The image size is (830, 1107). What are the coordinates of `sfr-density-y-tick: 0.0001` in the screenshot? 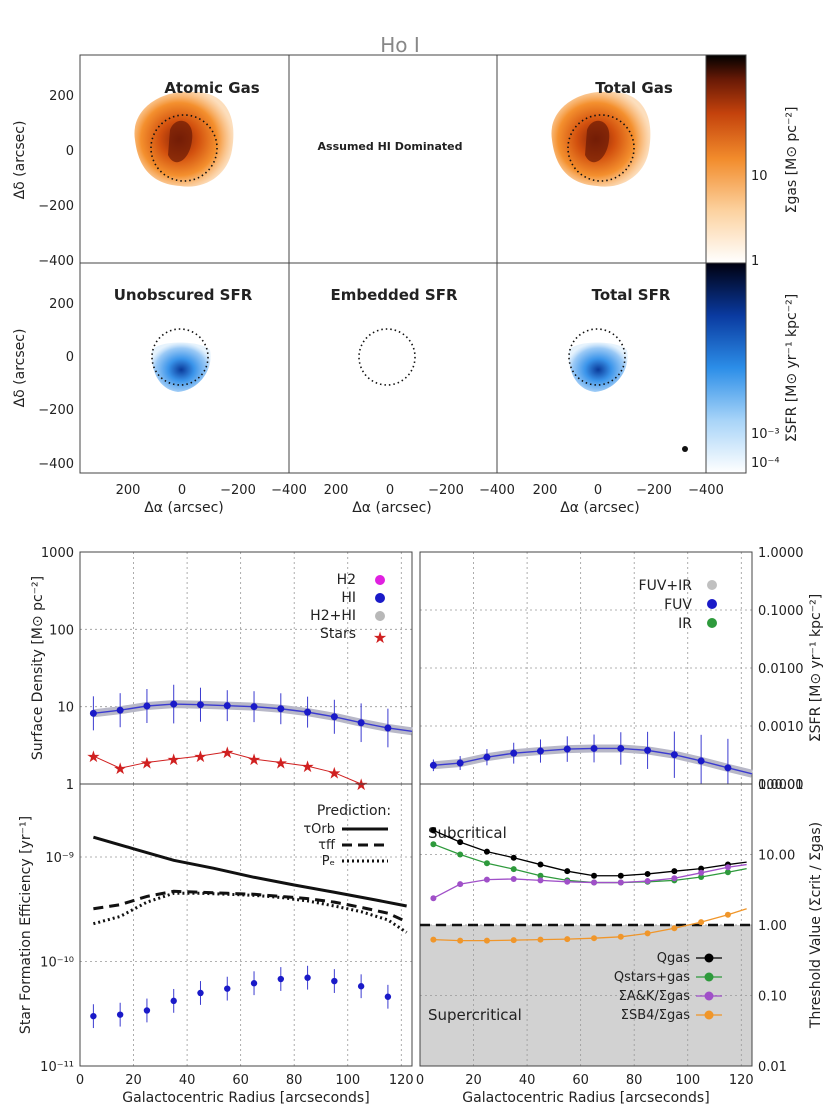 It's located at (781, 785).